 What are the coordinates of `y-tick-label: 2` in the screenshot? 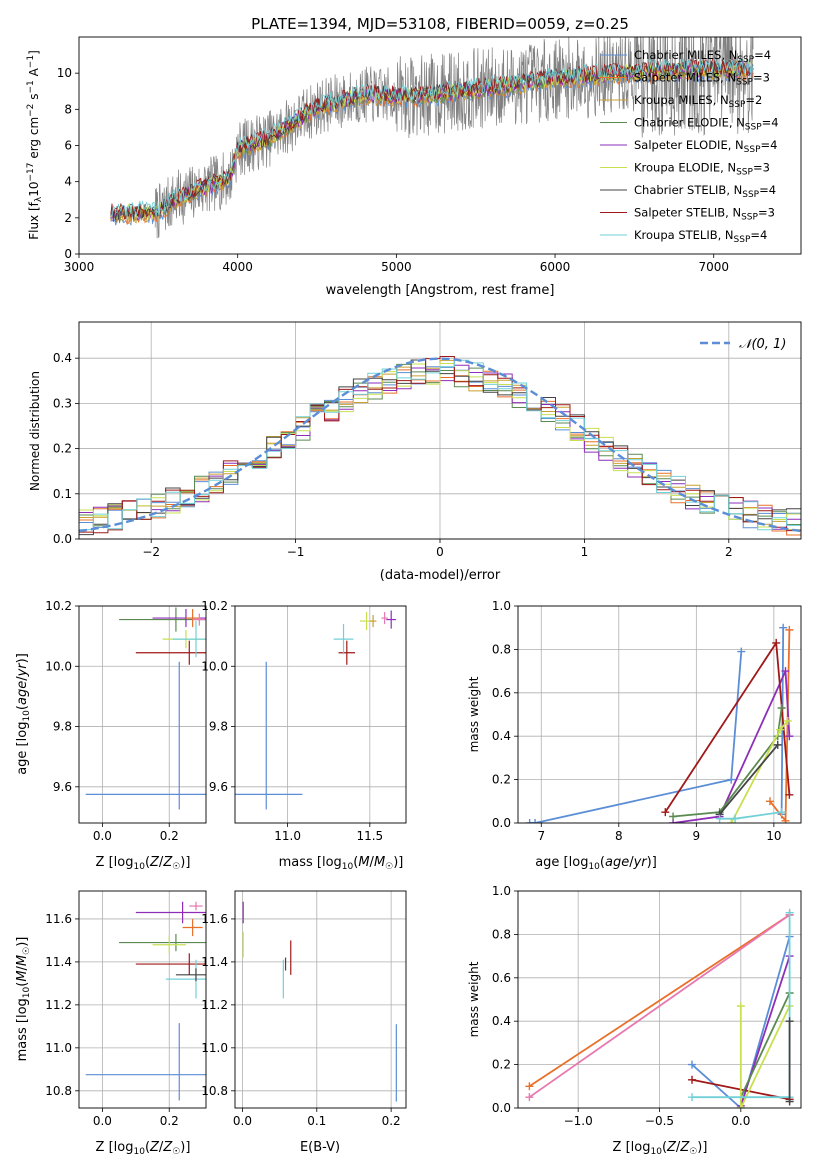 It's located at (68, 218).